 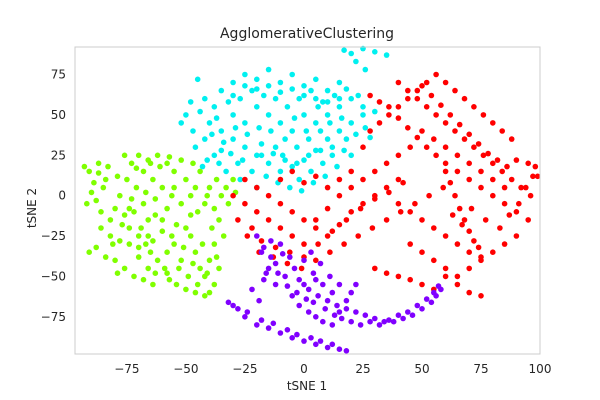 What do you see at coordinates (540, 369) in the screenshot?
I see `x-tick-label: 100` at bounding box center [540, 369].